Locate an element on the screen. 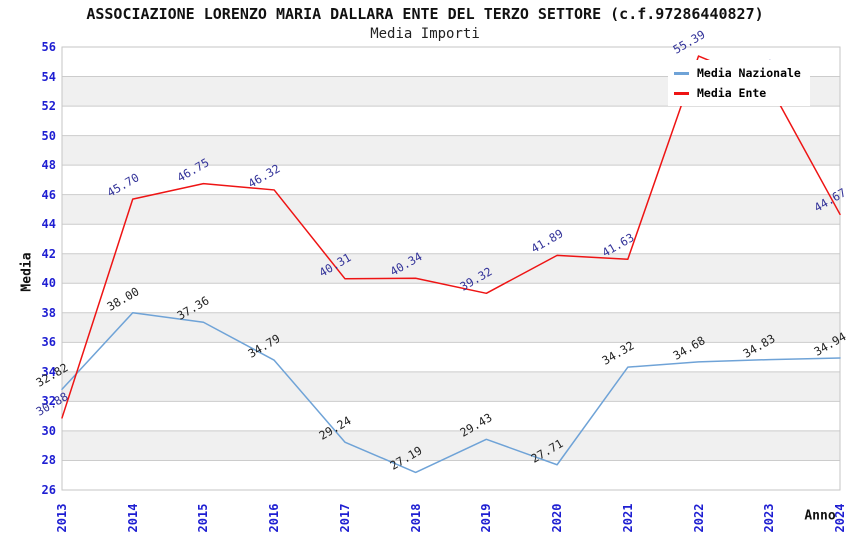  x-tick-label: 2021 is located at coordinates (627, 518).